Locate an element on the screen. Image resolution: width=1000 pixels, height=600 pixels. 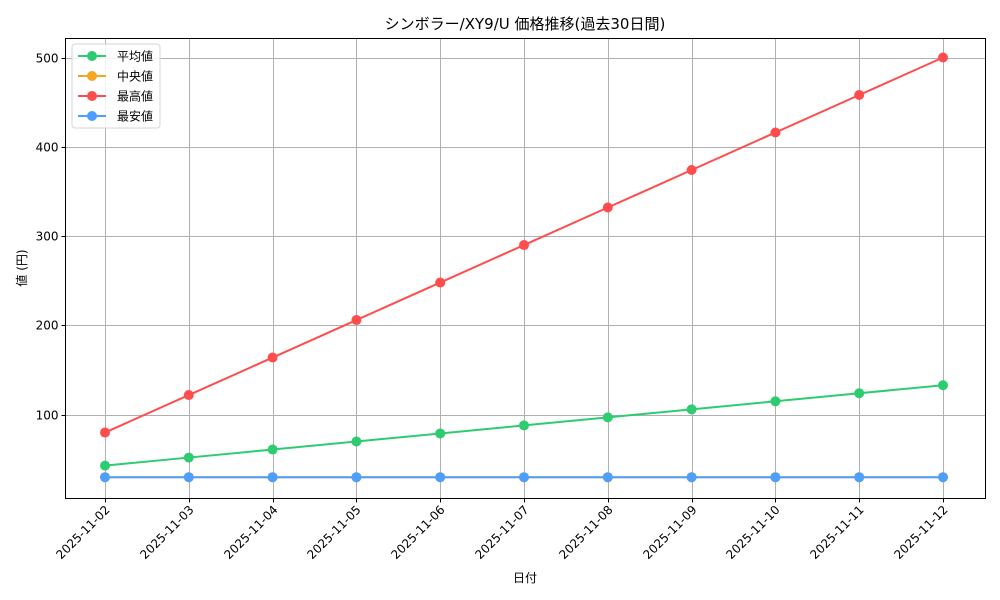
y-tick-label: 400 is located at coordinates (47, 148).